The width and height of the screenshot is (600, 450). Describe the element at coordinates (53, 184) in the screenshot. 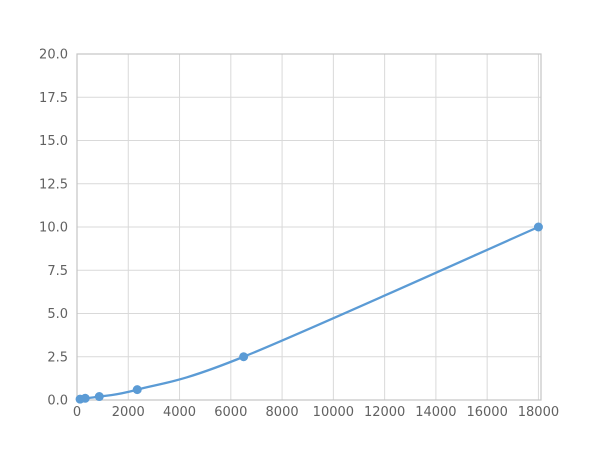

I see `y-tick-label: 12.5` at that location.